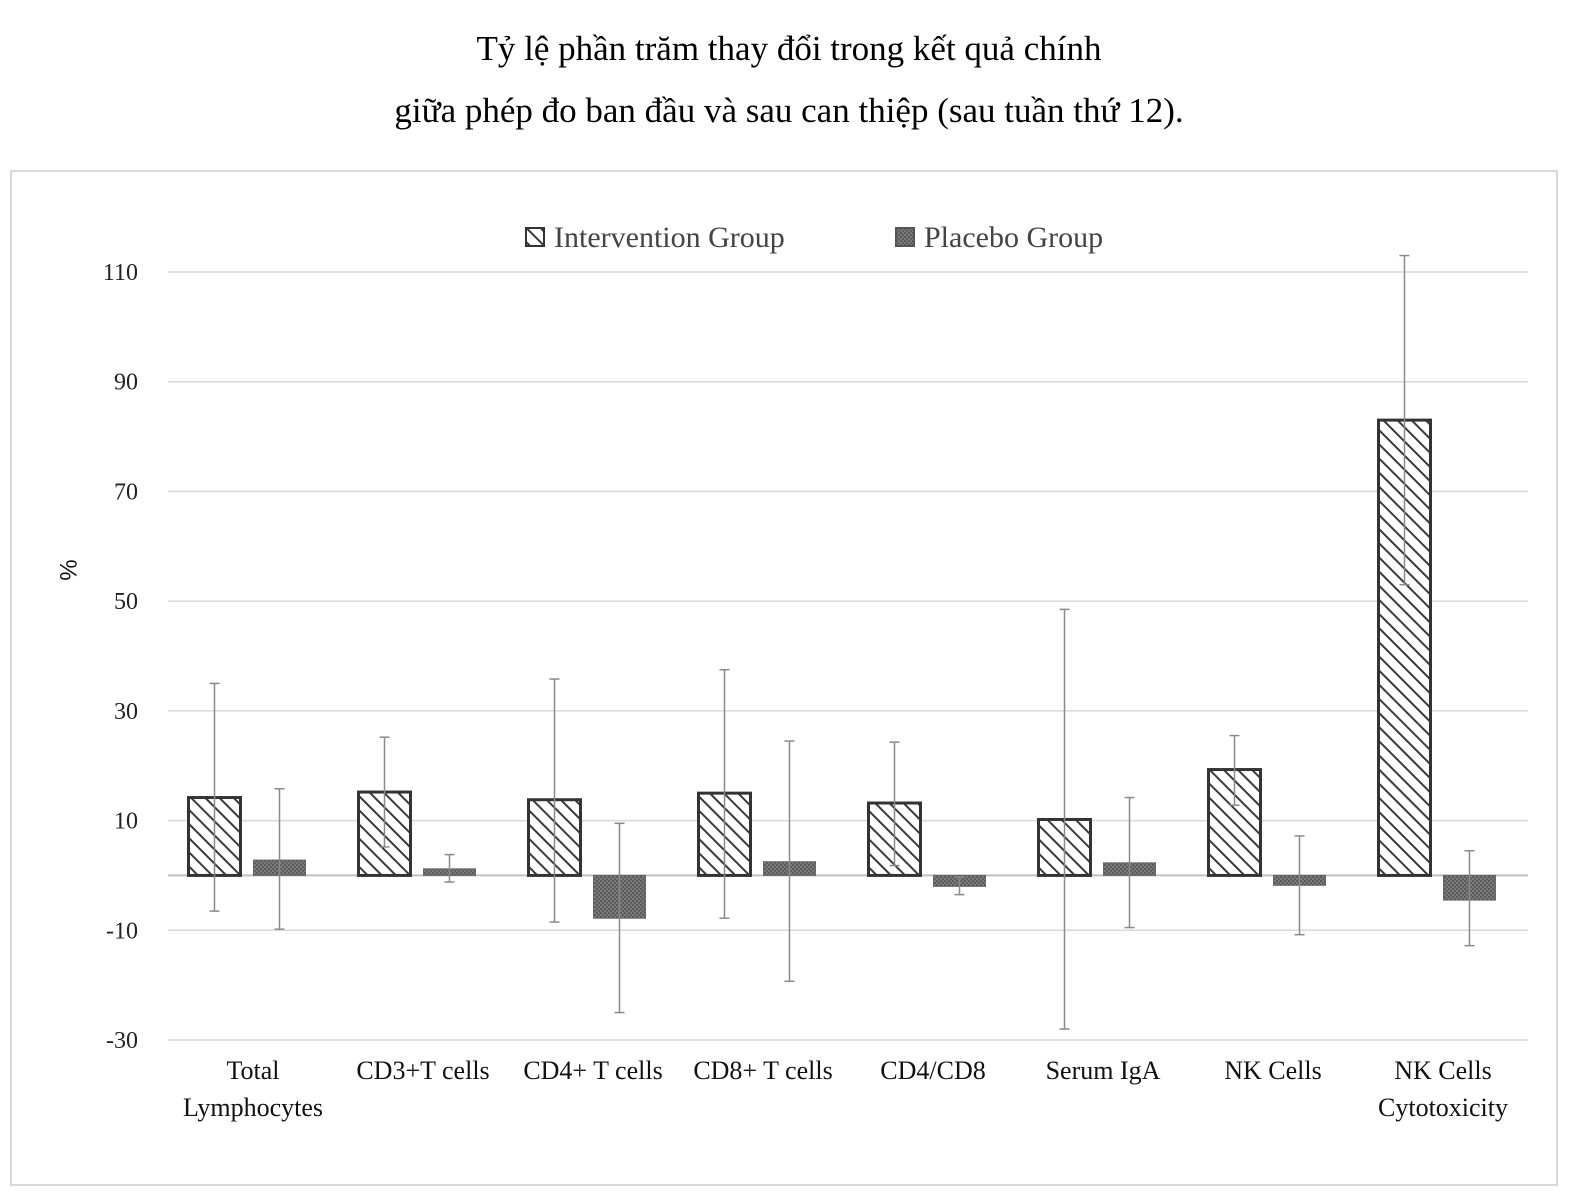 The width and height of the screenshot is (1578, 1200). I want to click on legend-placebo: Placebo Group, so click(999, 237).